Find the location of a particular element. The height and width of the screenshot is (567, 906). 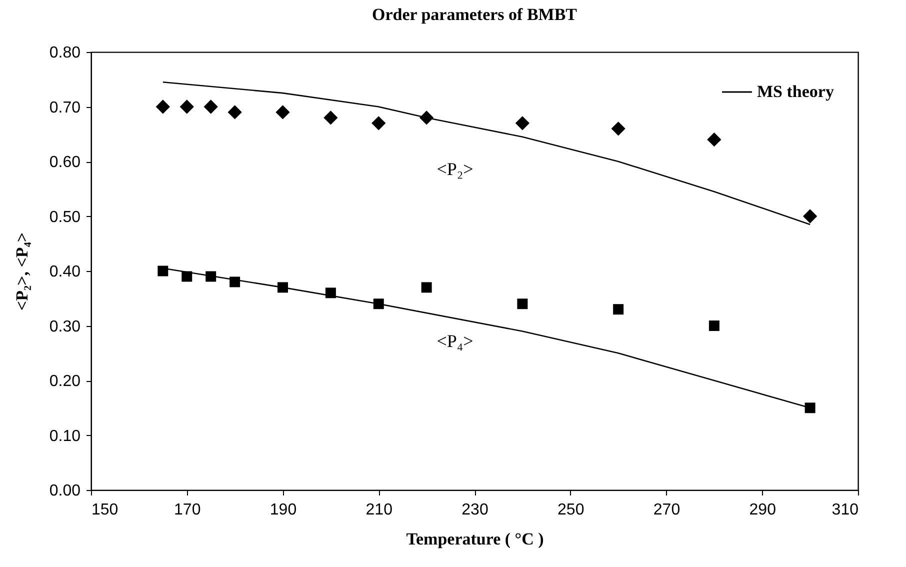

x-tick-label: 170 is located at coordinates (187, 510).